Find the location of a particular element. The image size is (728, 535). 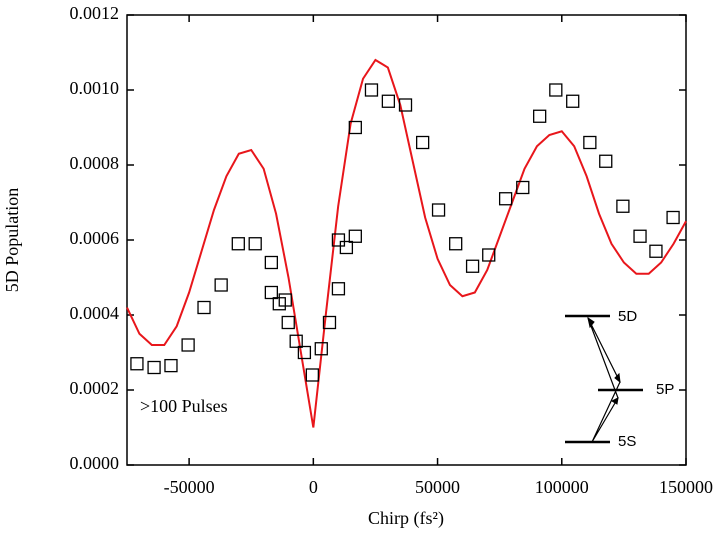

level-label: 5D is located at coordinates (627, 316).